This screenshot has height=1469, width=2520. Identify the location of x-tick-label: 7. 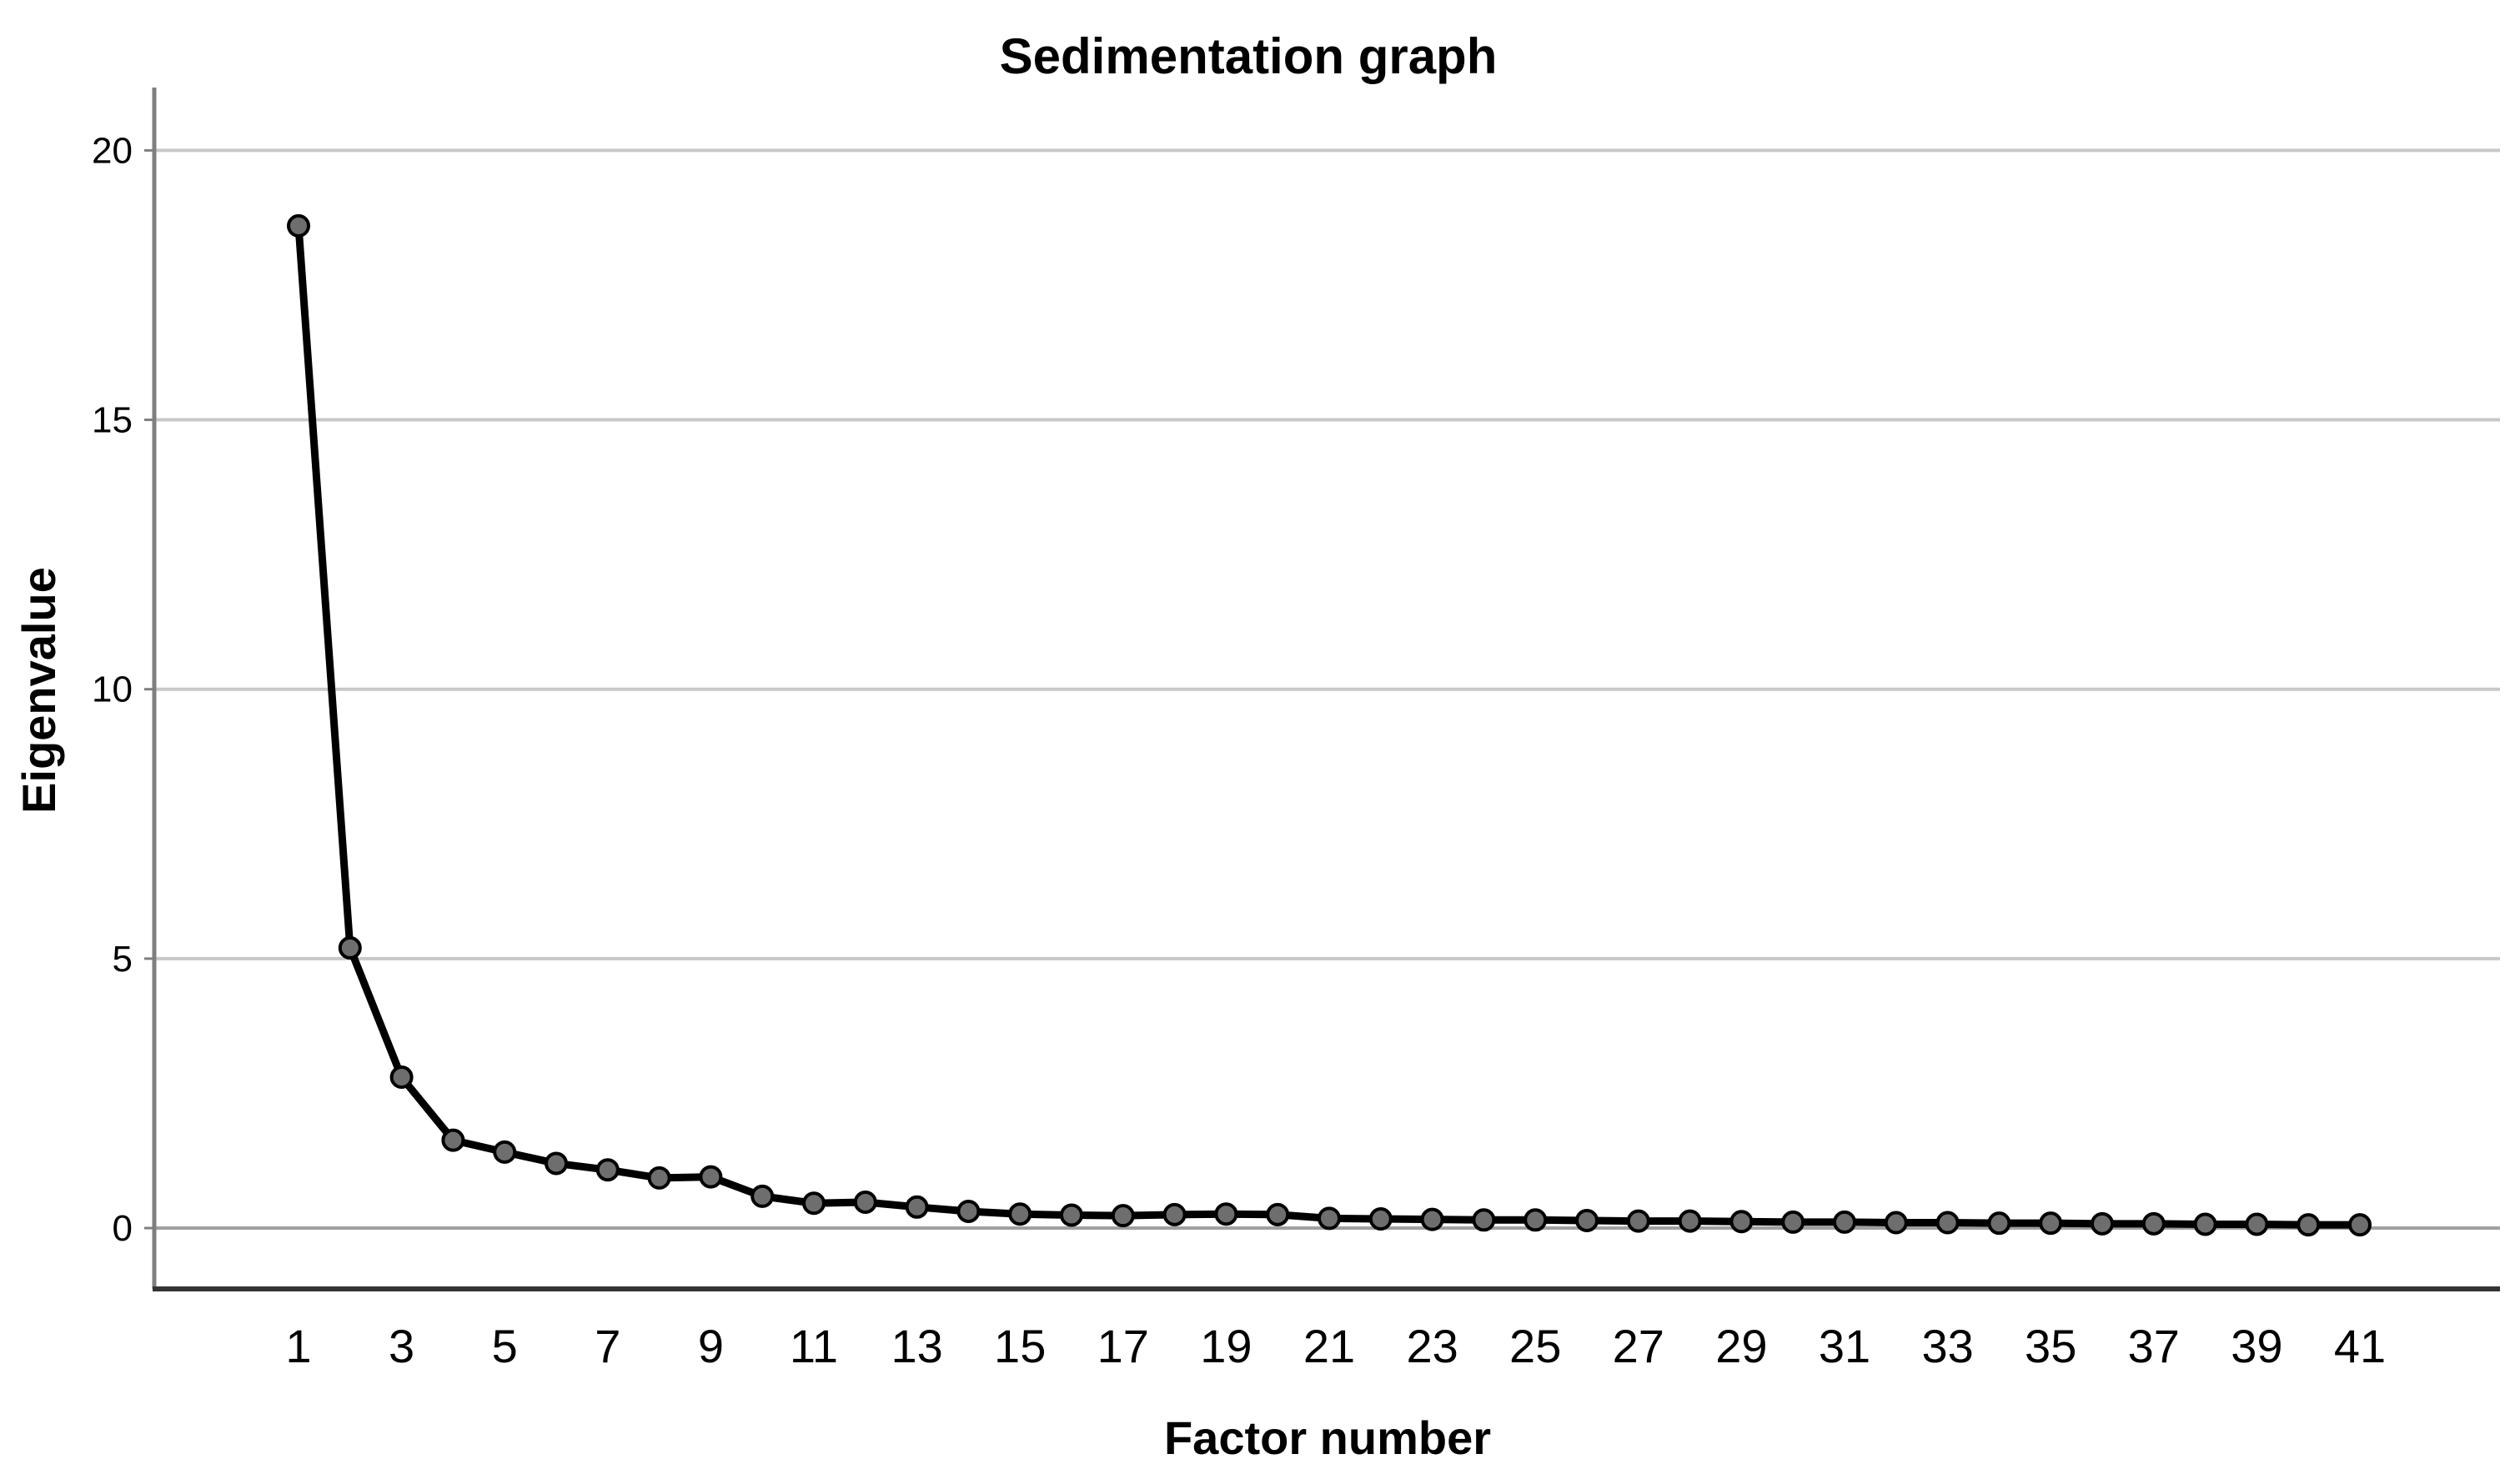
(607, 1346).